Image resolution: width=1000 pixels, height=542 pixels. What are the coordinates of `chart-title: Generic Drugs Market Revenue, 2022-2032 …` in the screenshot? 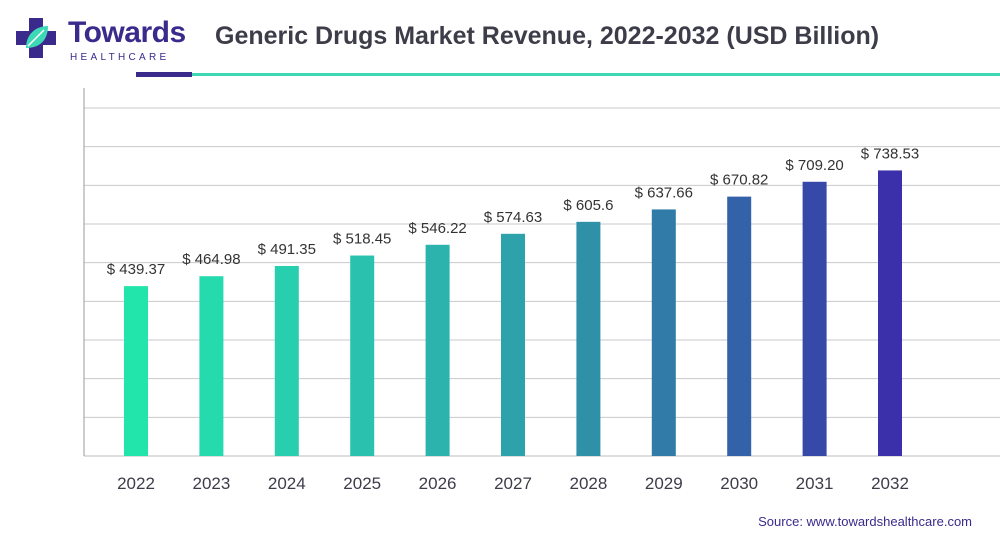 It's located at (547, 36).